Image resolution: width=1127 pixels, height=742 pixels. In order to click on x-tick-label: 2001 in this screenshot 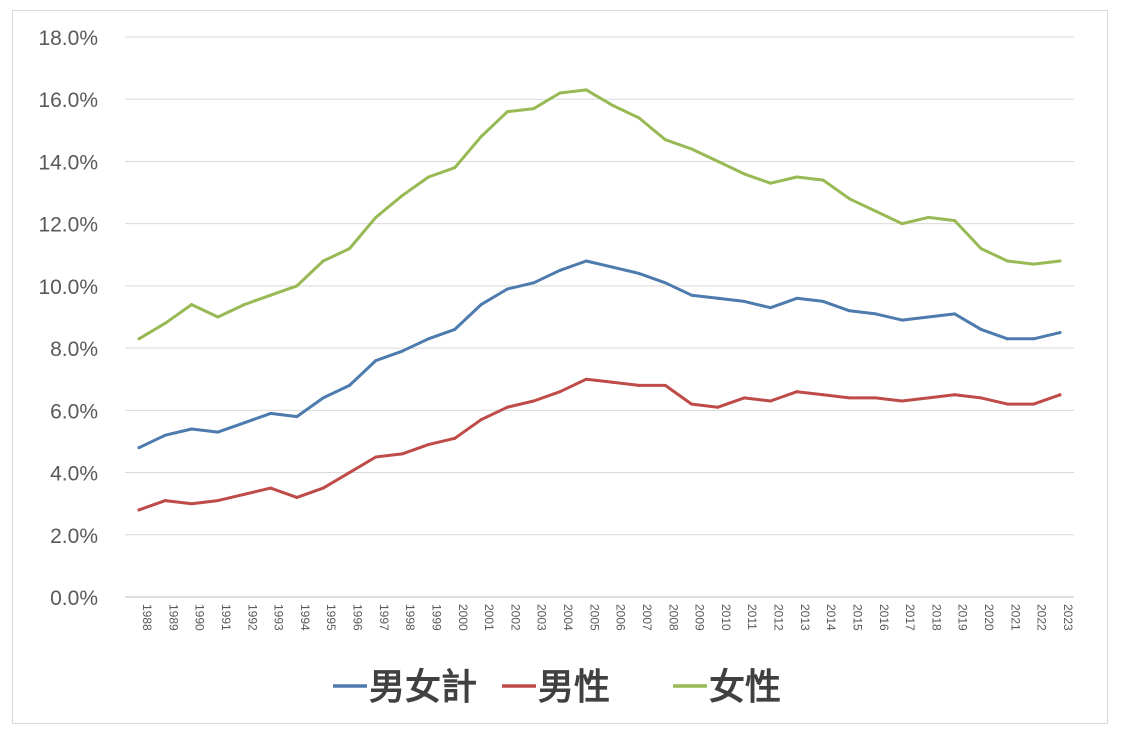, I will do `click(489, 617)`.